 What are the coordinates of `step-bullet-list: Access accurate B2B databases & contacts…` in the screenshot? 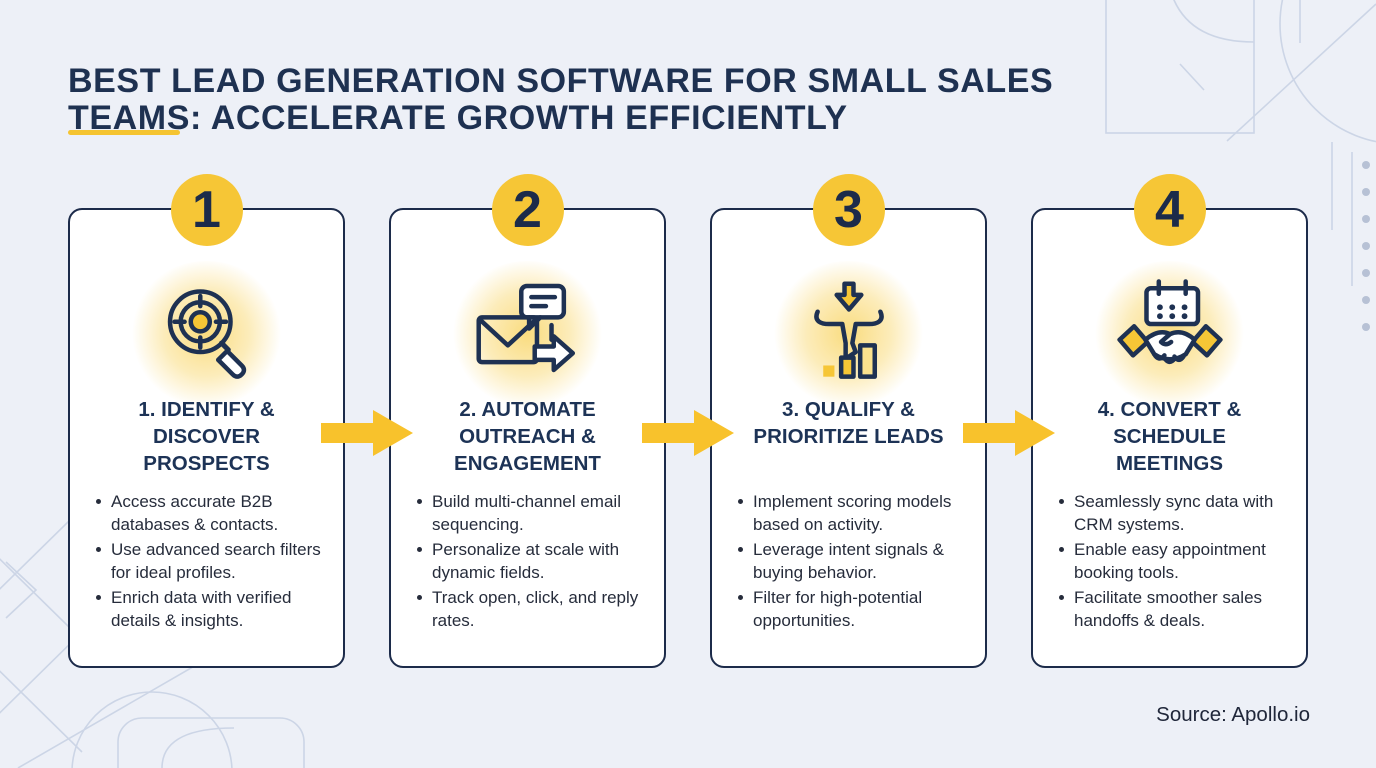 It's located at (211, 562).